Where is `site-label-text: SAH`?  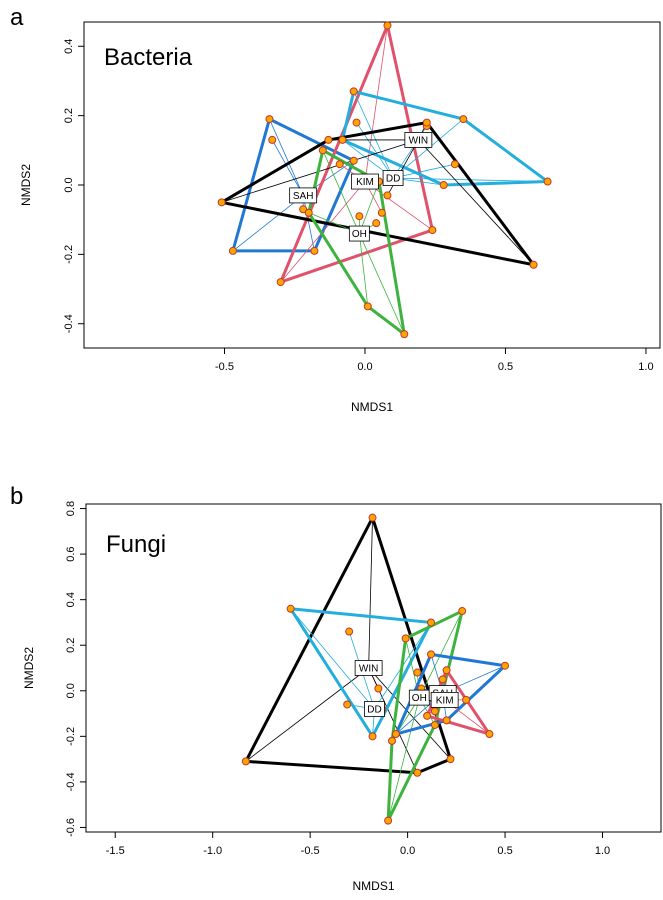
site-label-text: SAH is located at coordinates (303, 196).